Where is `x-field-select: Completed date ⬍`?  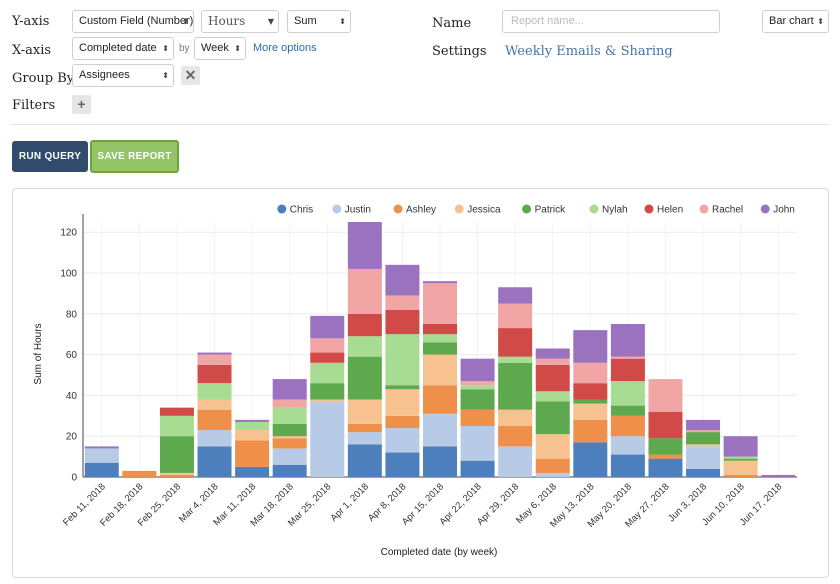
x-field-select: Completed date ⬍ is located at coordinates (123, 48).